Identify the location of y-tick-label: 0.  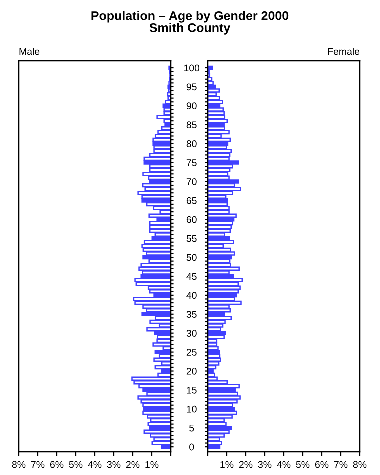
(192, 447).